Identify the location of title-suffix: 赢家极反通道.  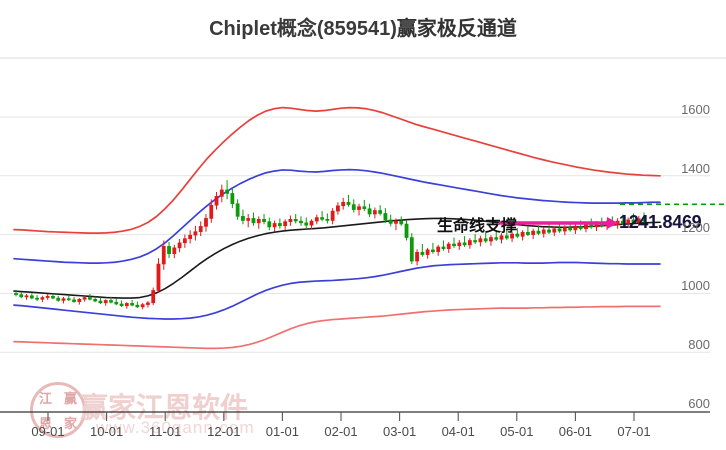
(456, 29).